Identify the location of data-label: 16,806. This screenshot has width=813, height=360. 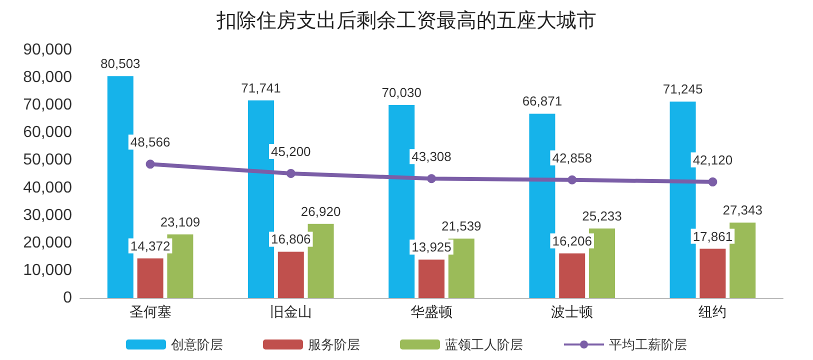
(291, 239).